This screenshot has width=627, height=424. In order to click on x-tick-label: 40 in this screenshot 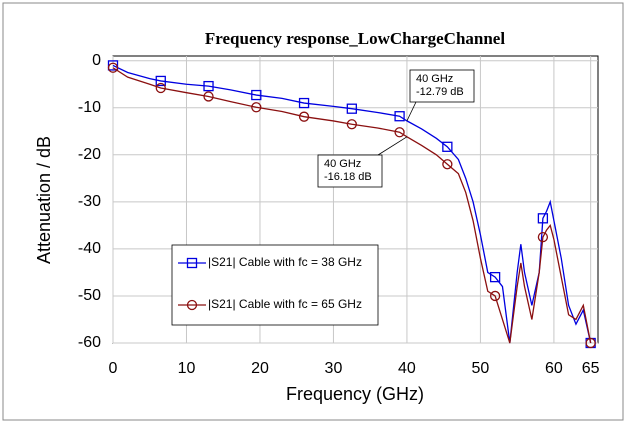, I will do `click(407, 368)`.